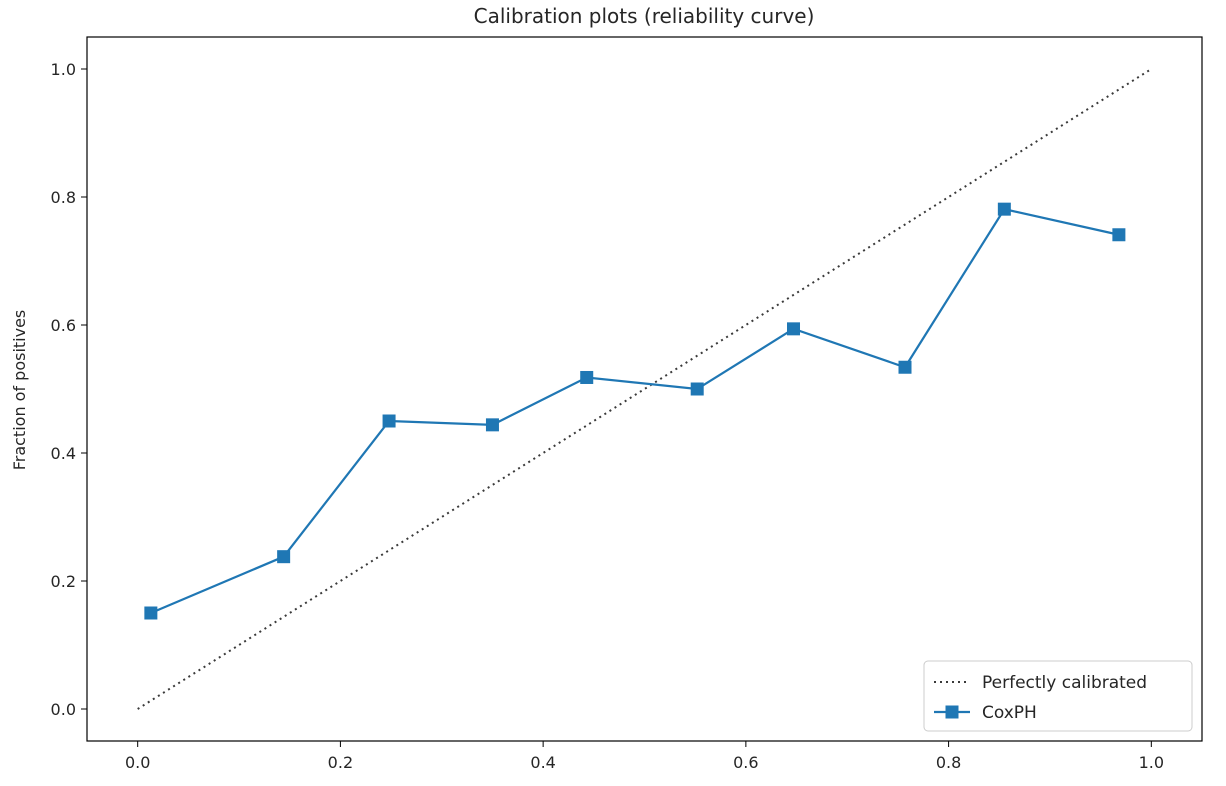 This screenshot has width=1226, height=786. I want to click on y-tick-label: 1.0, so click(63, 69).